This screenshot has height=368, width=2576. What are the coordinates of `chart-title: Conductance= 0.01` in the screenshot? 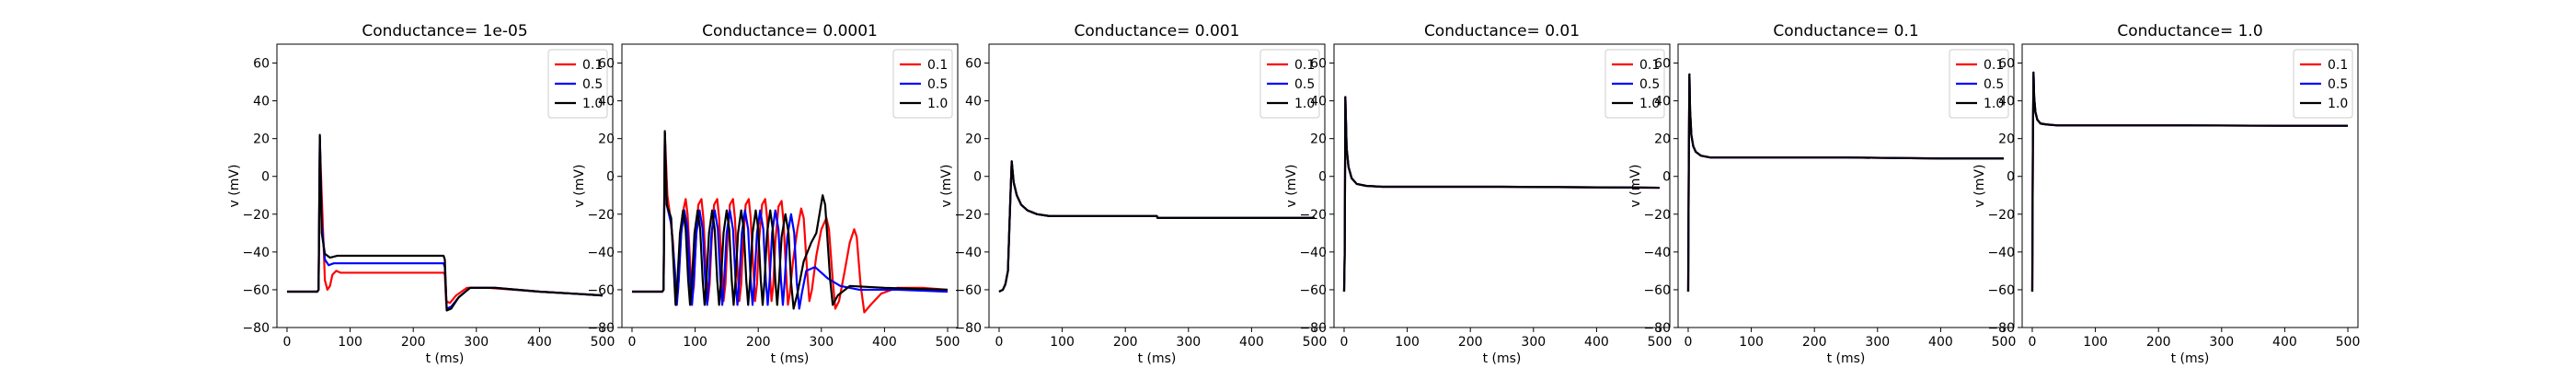 It's located at (1502, 31).